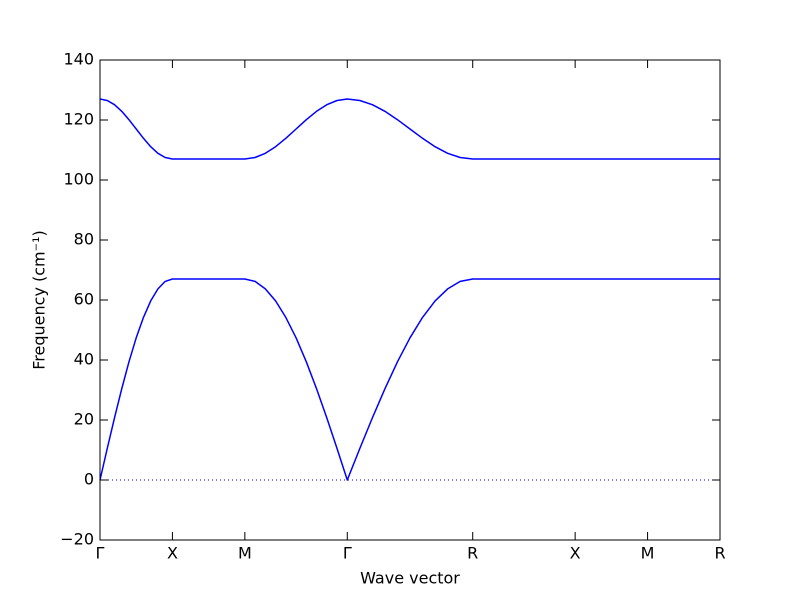 This screenshot has width=800, height=600. Describe the element at coordinates (84, 239) in the screenshot. I see `y-tick-label: 80` at that location.